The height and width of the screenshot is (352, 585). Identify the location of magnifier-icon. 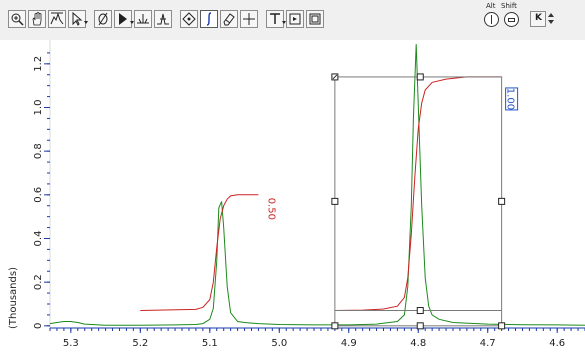
(17, 19).